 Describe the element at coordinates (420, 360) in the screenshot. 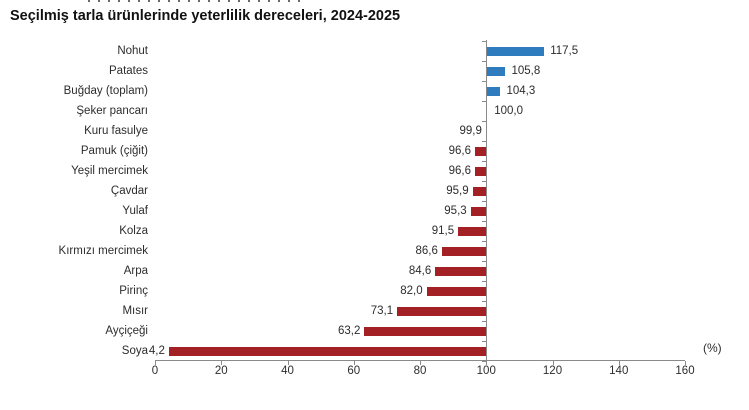

I see `x-axis-line` at that location.